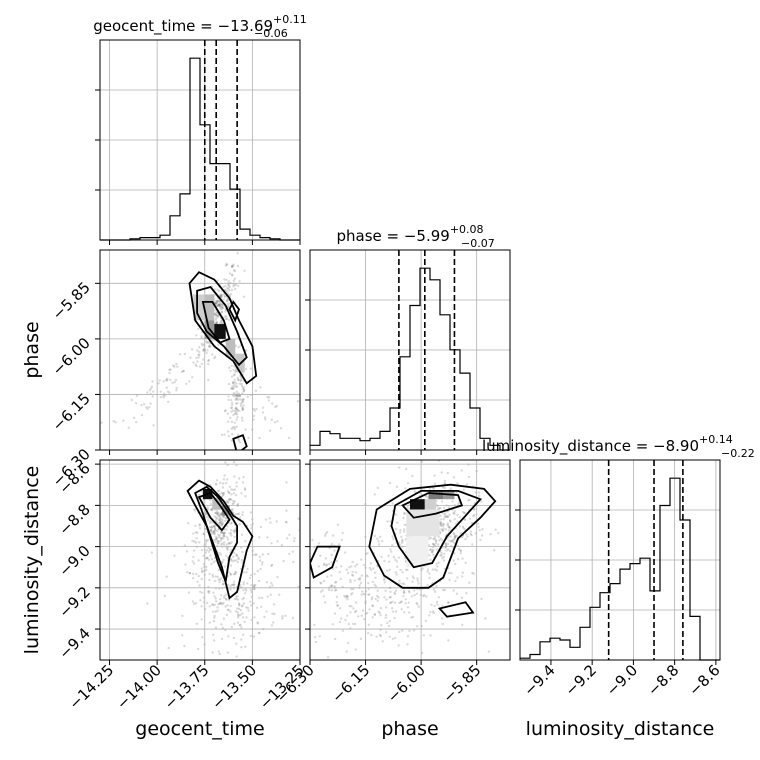  What do you see at coordinates (74, 643) in the screenshot?
I see `y-tick-label: −9.4` at bounding box center [74, 643].